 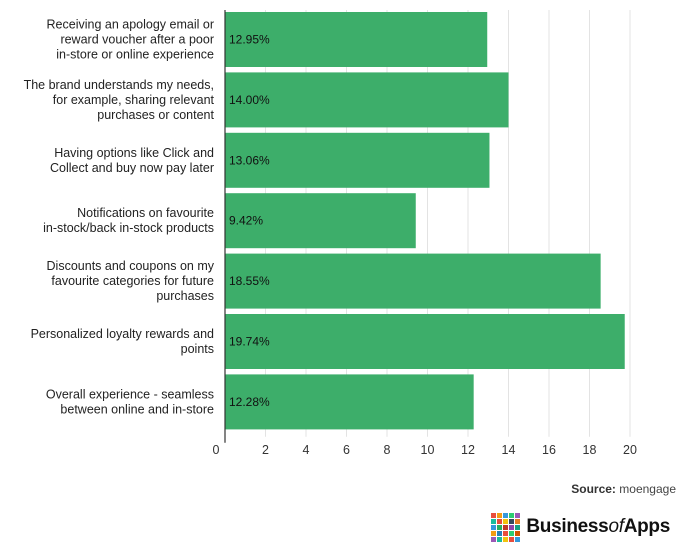 What do you see at coordinates (249, 40) in the screenshot?
I see `bar-value-label: 12.95%` at bounding box center [249, 40].